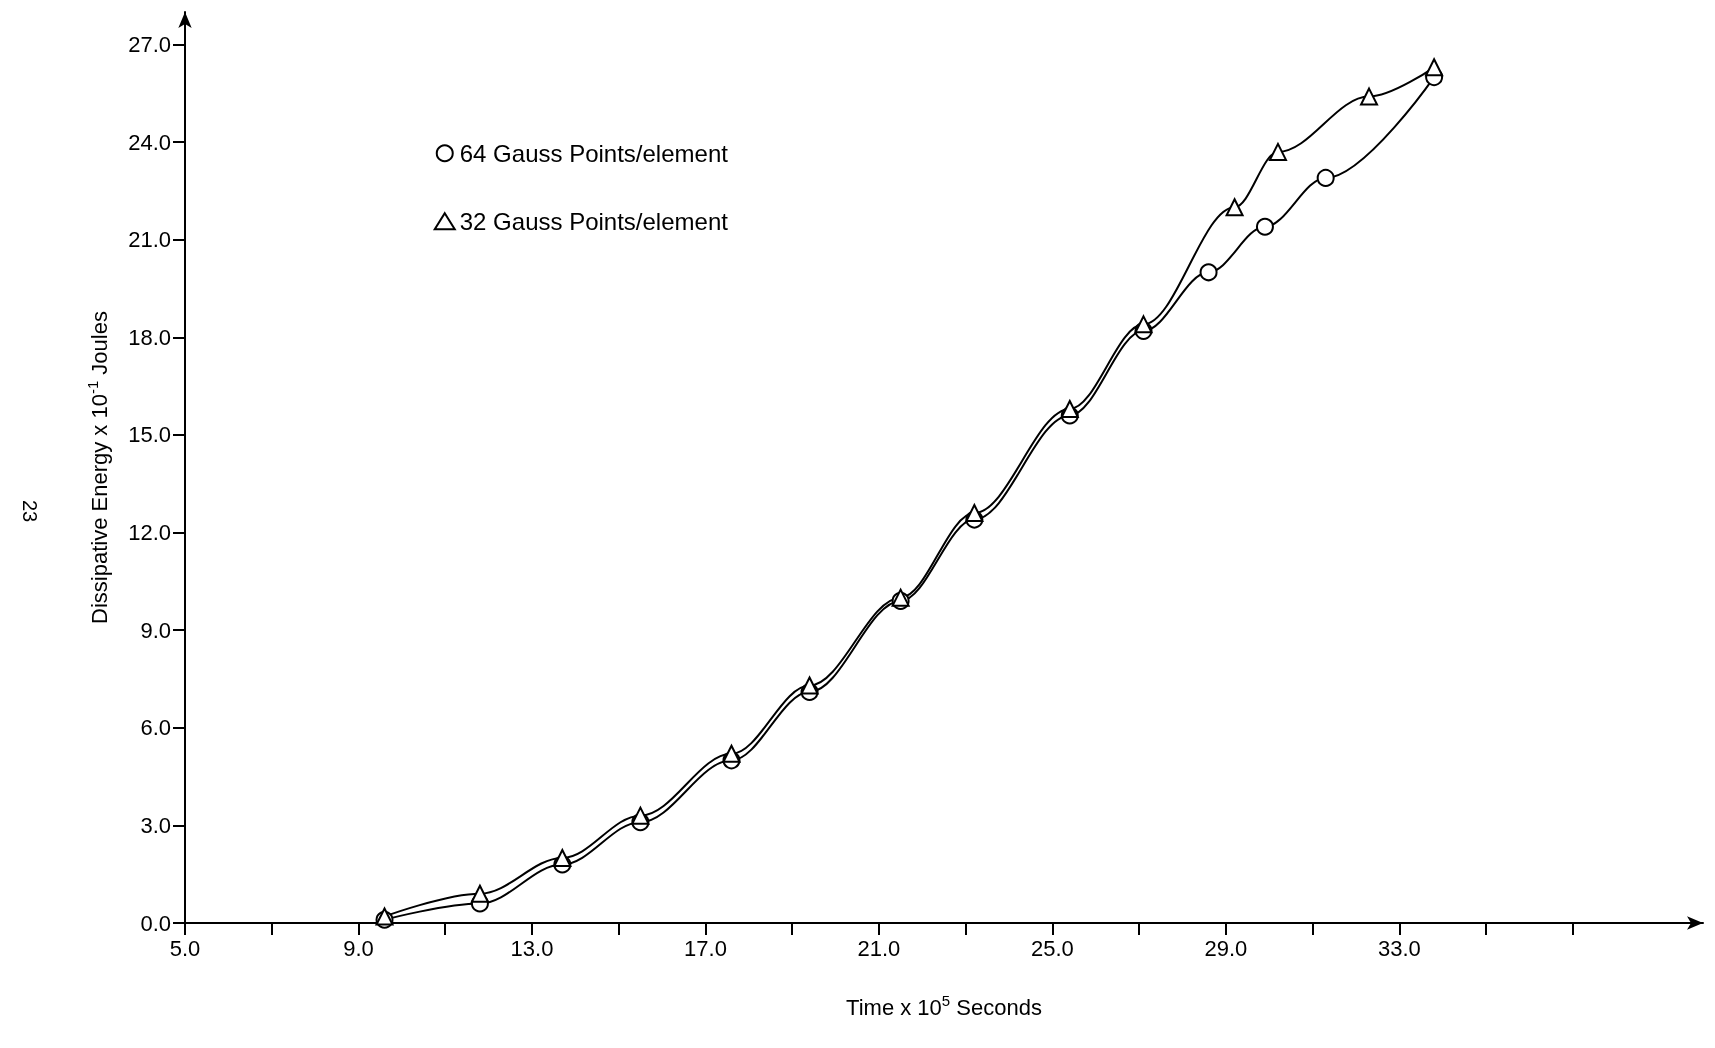 The height and width of the screenshot is (1048, 1715). I want to click on y-tick-label: 12.0, so click(149, 533).